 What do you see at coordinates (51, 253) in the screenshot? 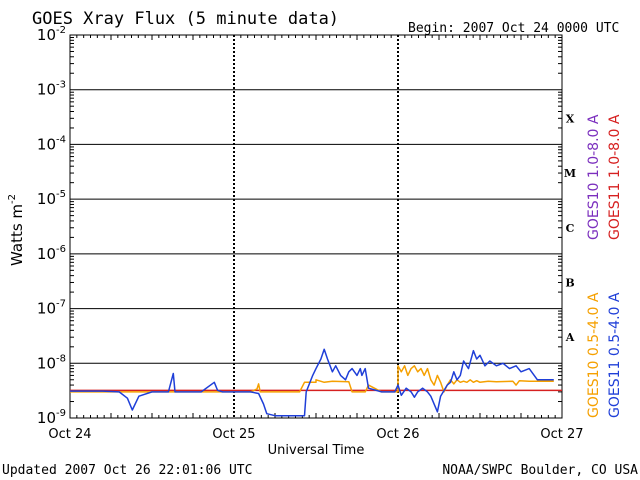
I see `y-tick-label: 10⁻⁶` at bounding box center [51, 253].